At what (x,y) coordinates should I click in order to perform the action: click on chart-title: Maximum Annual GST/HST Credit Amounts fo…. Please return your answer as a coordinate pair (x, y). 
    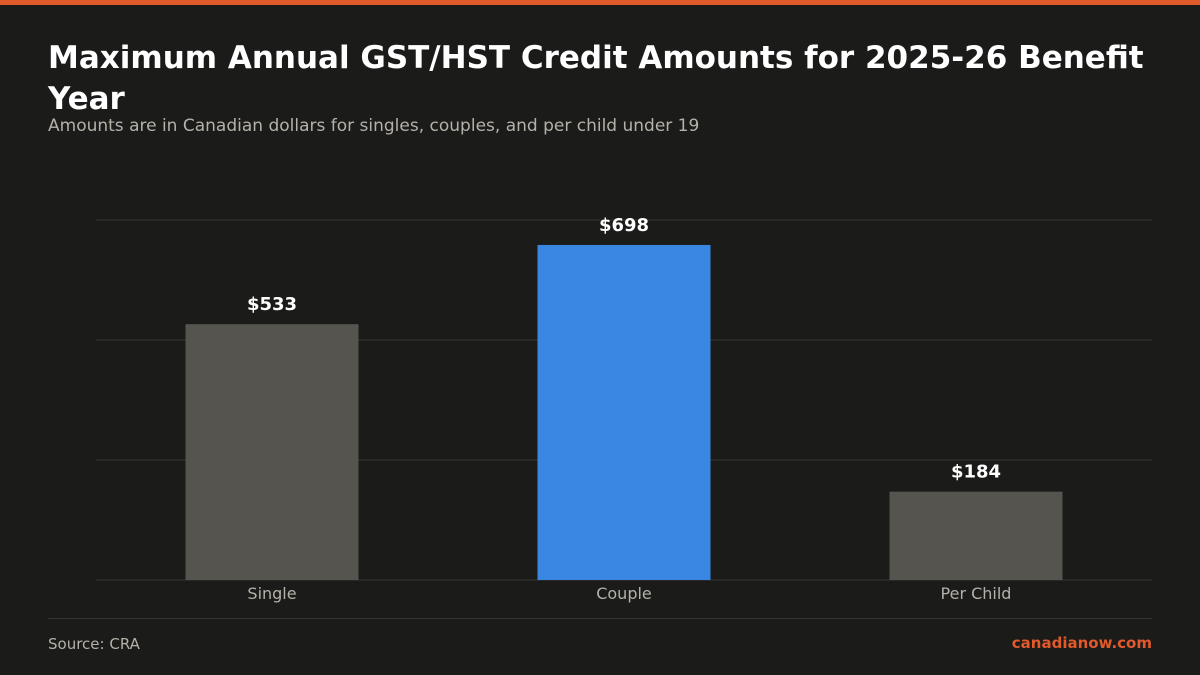
    Looking at the image, I should click on (596, 78).